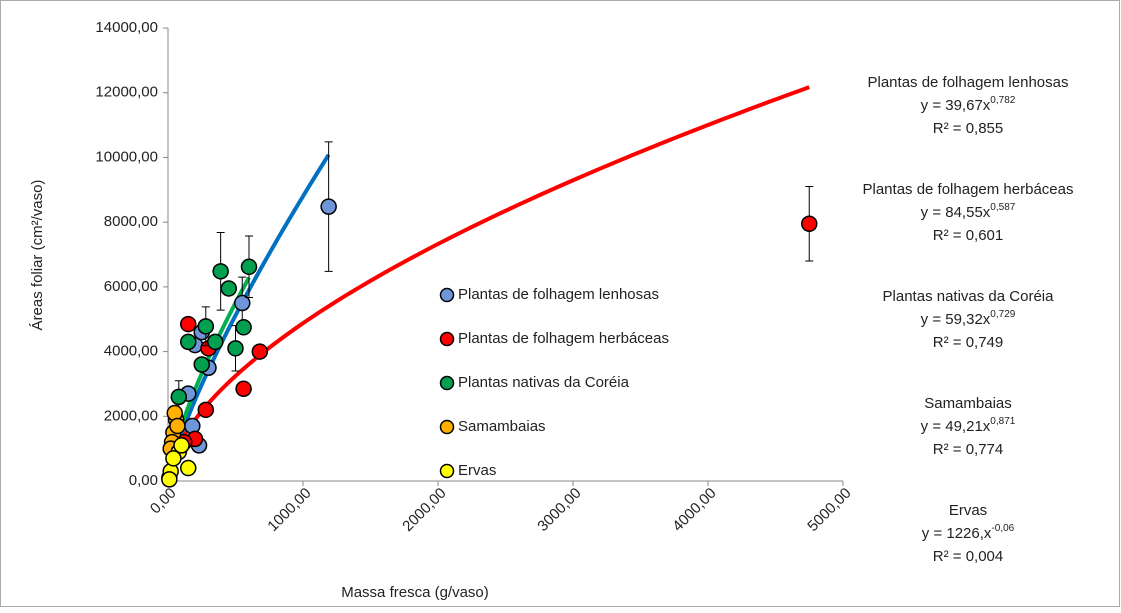 This screenshot has width=1121, height=613. I want to click on y-tick-label: 2000,00, so click(131, 415).